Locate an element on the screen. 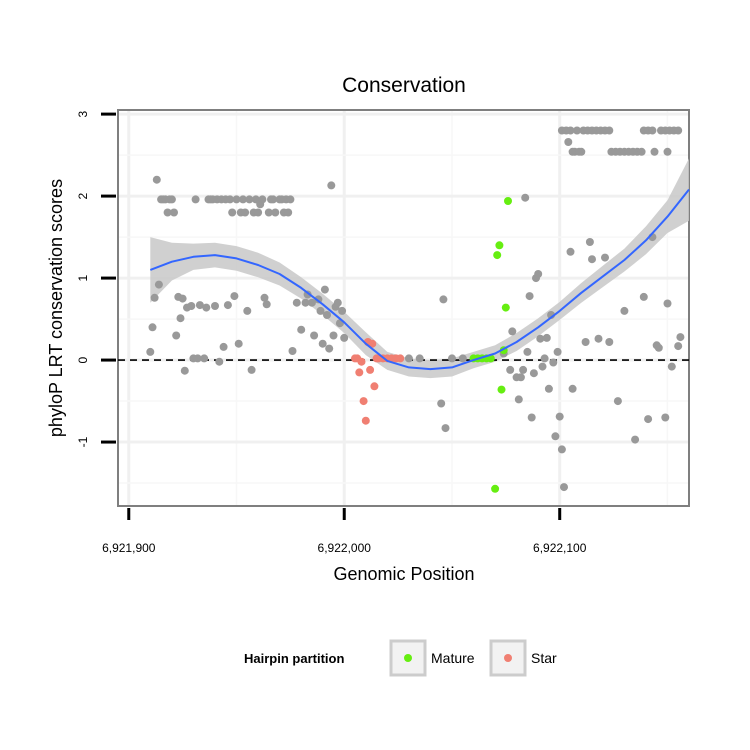  legend-item-mature: Mature is located at coordinates (432, 658).